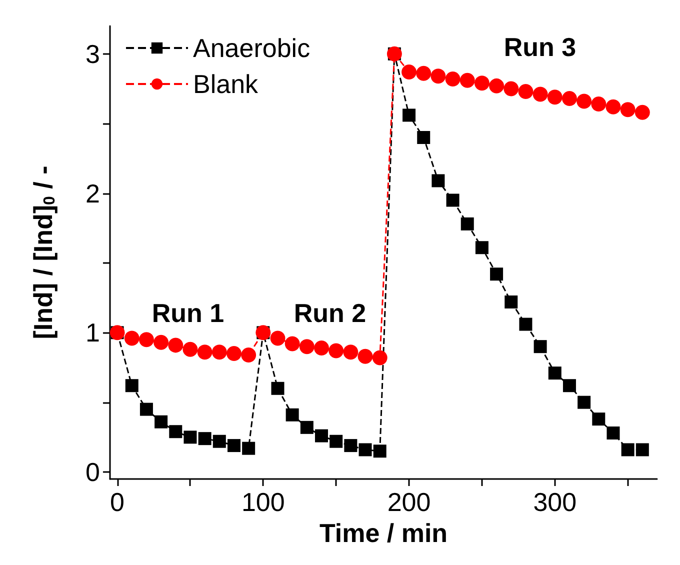 The width and height of the screenshot is (680, 565). Describe the element at coordinates (555, 502) in the screenshot. I see `x-tick-label: 300` at that location.